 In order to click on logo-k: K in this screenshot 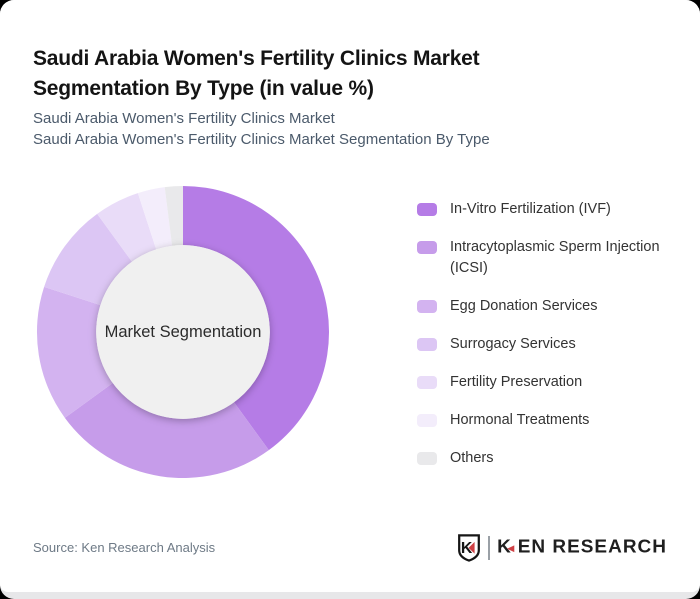, I will do `click(504, 547)`.